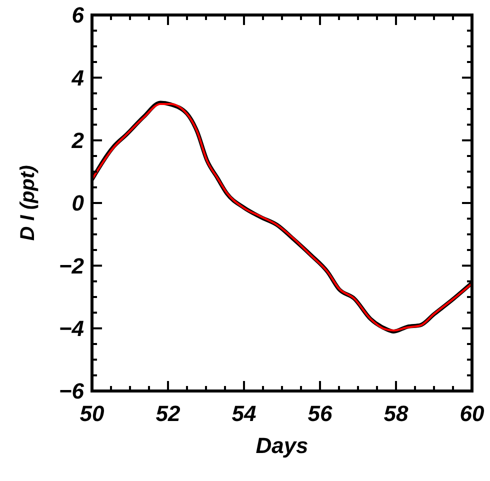 The width and height of the screenshot is (490, 481). Describe the element at coordinates (92, 413) in the screenshot. I see `x-tick-label: 50` at that location.